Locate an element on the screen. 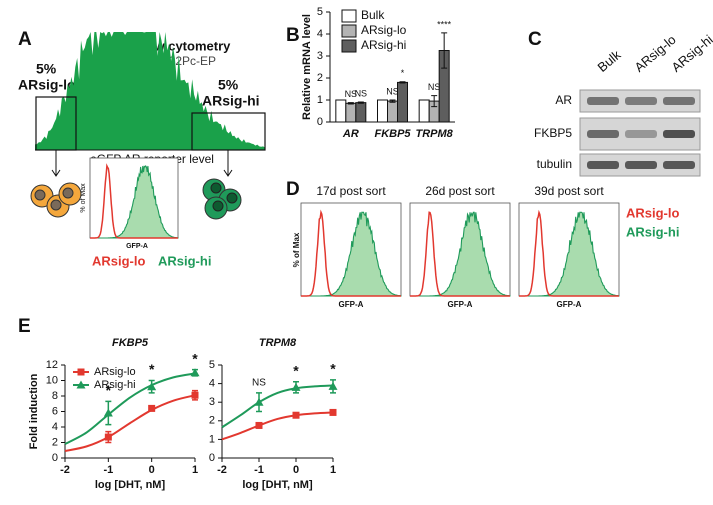 This screenshot has height=505, width=713. d-title: 17d post sort is located at coordinates (351, 191).